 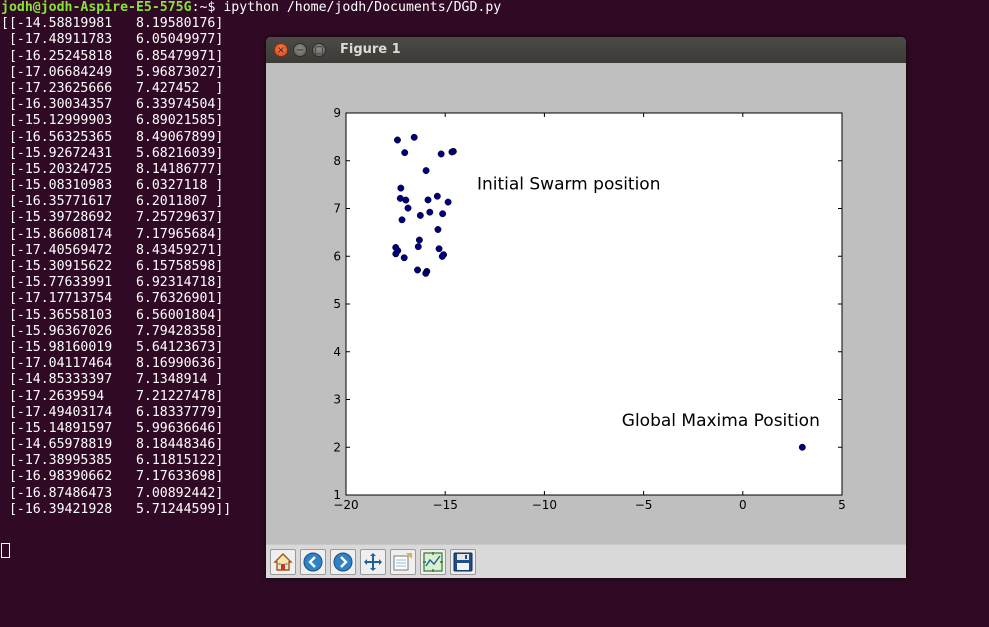 What do you see at coordinates (112, 445) in the screenshot?
I see `terminal-output-line: [-14.65978819 8.18448346]` at bounding box center [112, 445].